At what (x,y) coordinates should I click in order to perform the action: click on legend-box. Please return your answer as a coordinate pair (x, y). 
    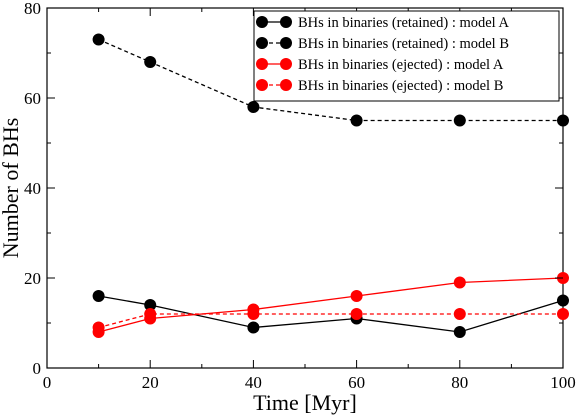
    Looking at the image, I should click on (406, 56).